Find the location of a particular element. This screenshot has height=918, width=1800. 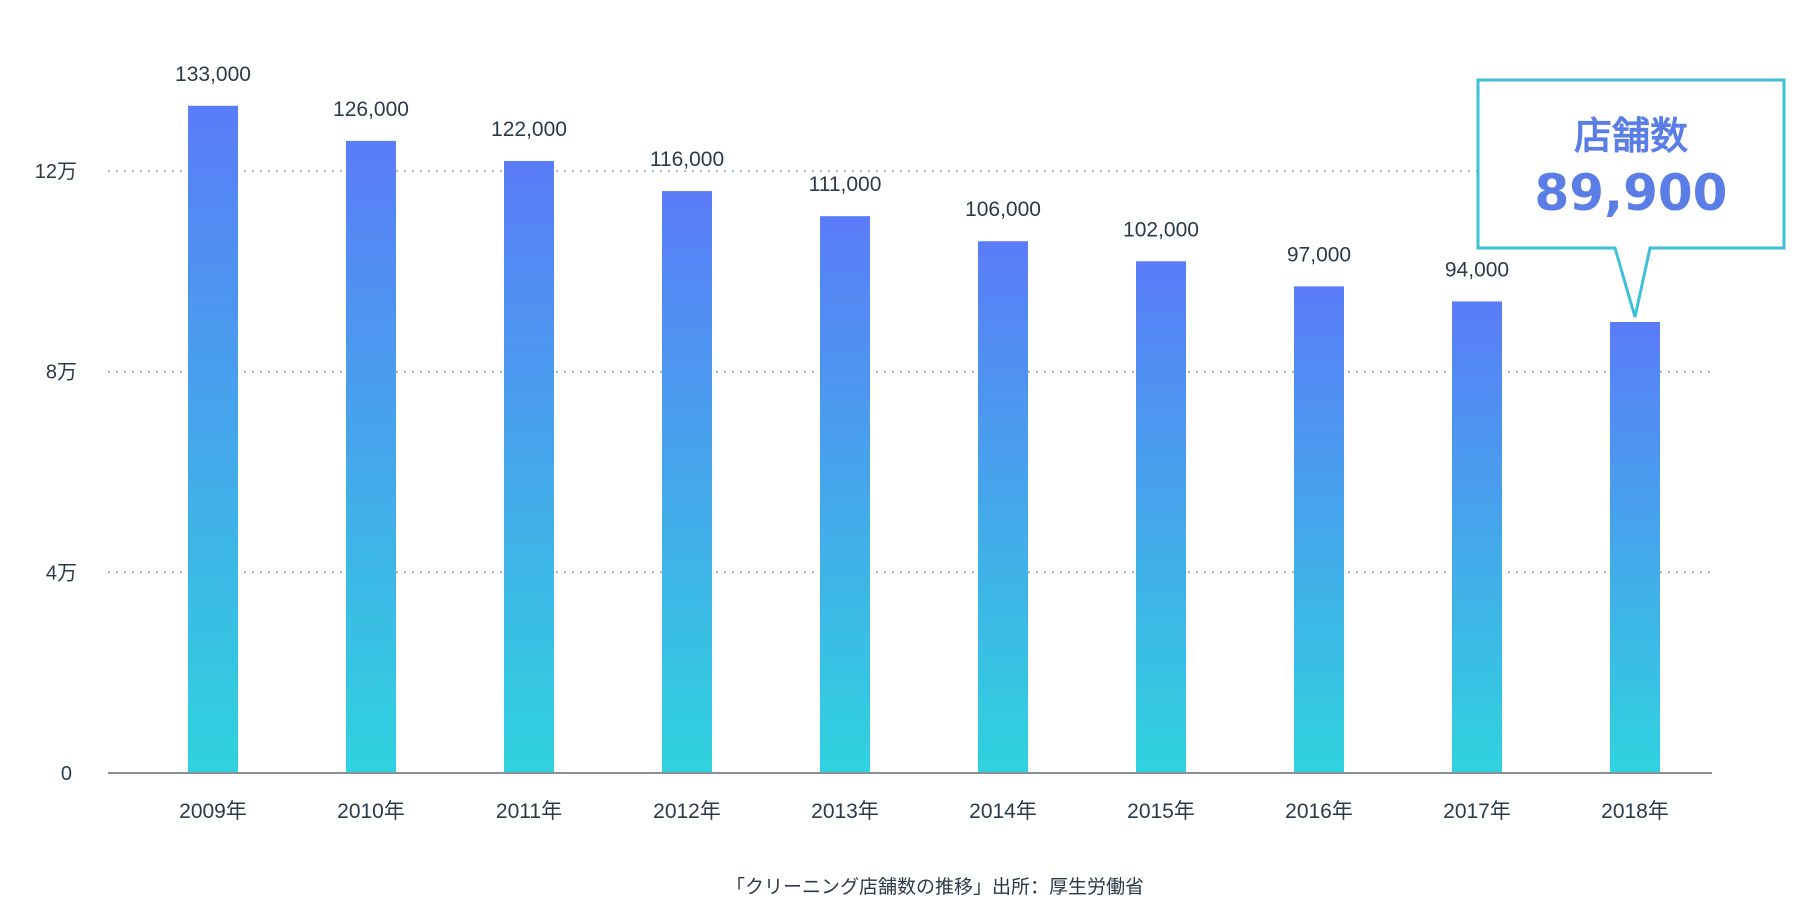

bar-2011年 is located at coordinates (529, 466).